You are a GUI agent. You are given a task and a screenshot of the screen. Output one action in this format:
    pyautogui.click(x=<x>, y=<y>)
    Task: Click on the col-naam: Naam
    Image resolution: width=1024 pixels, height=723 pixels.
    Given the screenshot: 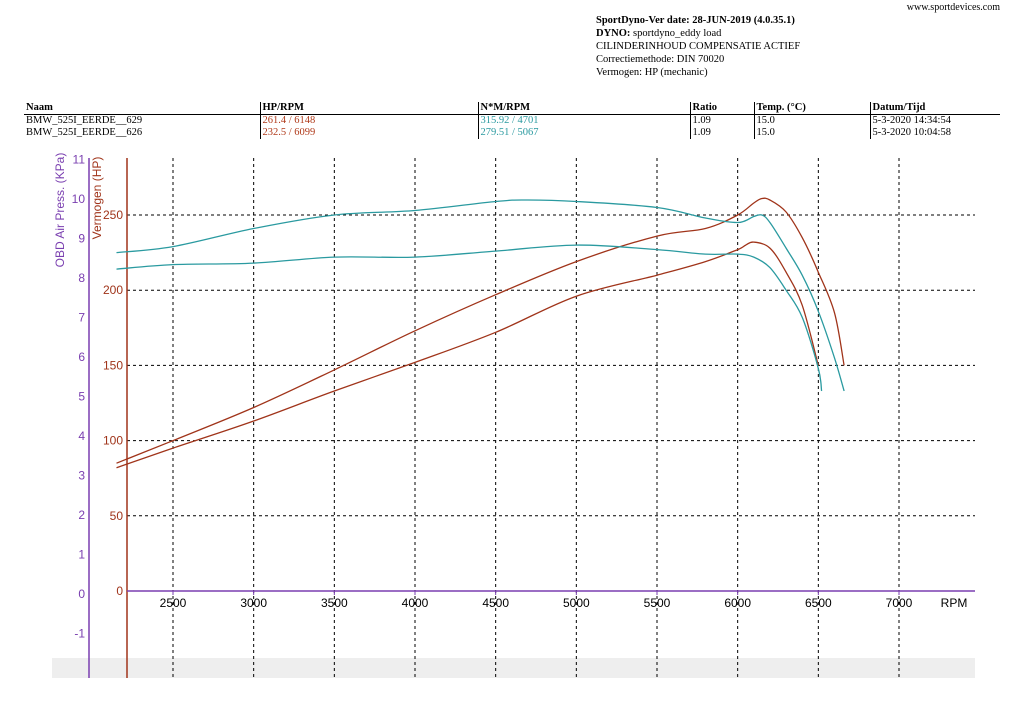 What is the action you would take?
    pyautogui.click(x=142, y=108)
    